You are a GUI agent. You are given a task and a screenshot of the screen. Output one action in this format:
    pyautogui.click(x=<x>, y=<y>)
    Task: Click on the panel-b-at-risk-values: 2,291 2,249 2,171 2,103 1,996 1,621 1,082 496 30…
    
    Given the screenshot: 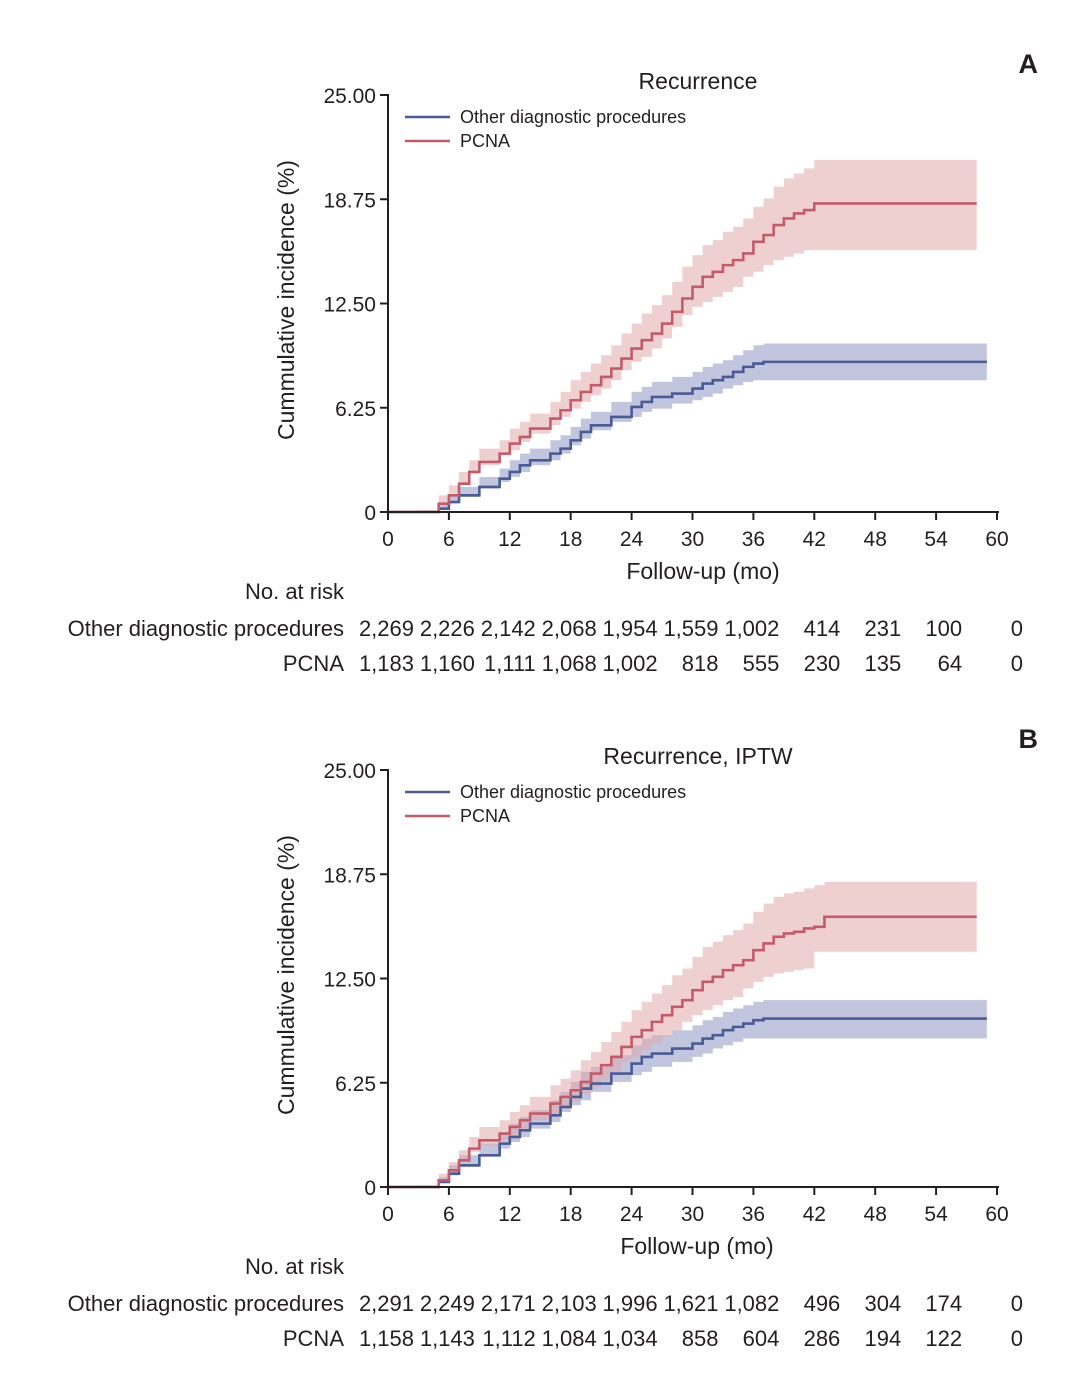 What is the action you would take?
    pyautogui.click(x=691, y=1321)
    